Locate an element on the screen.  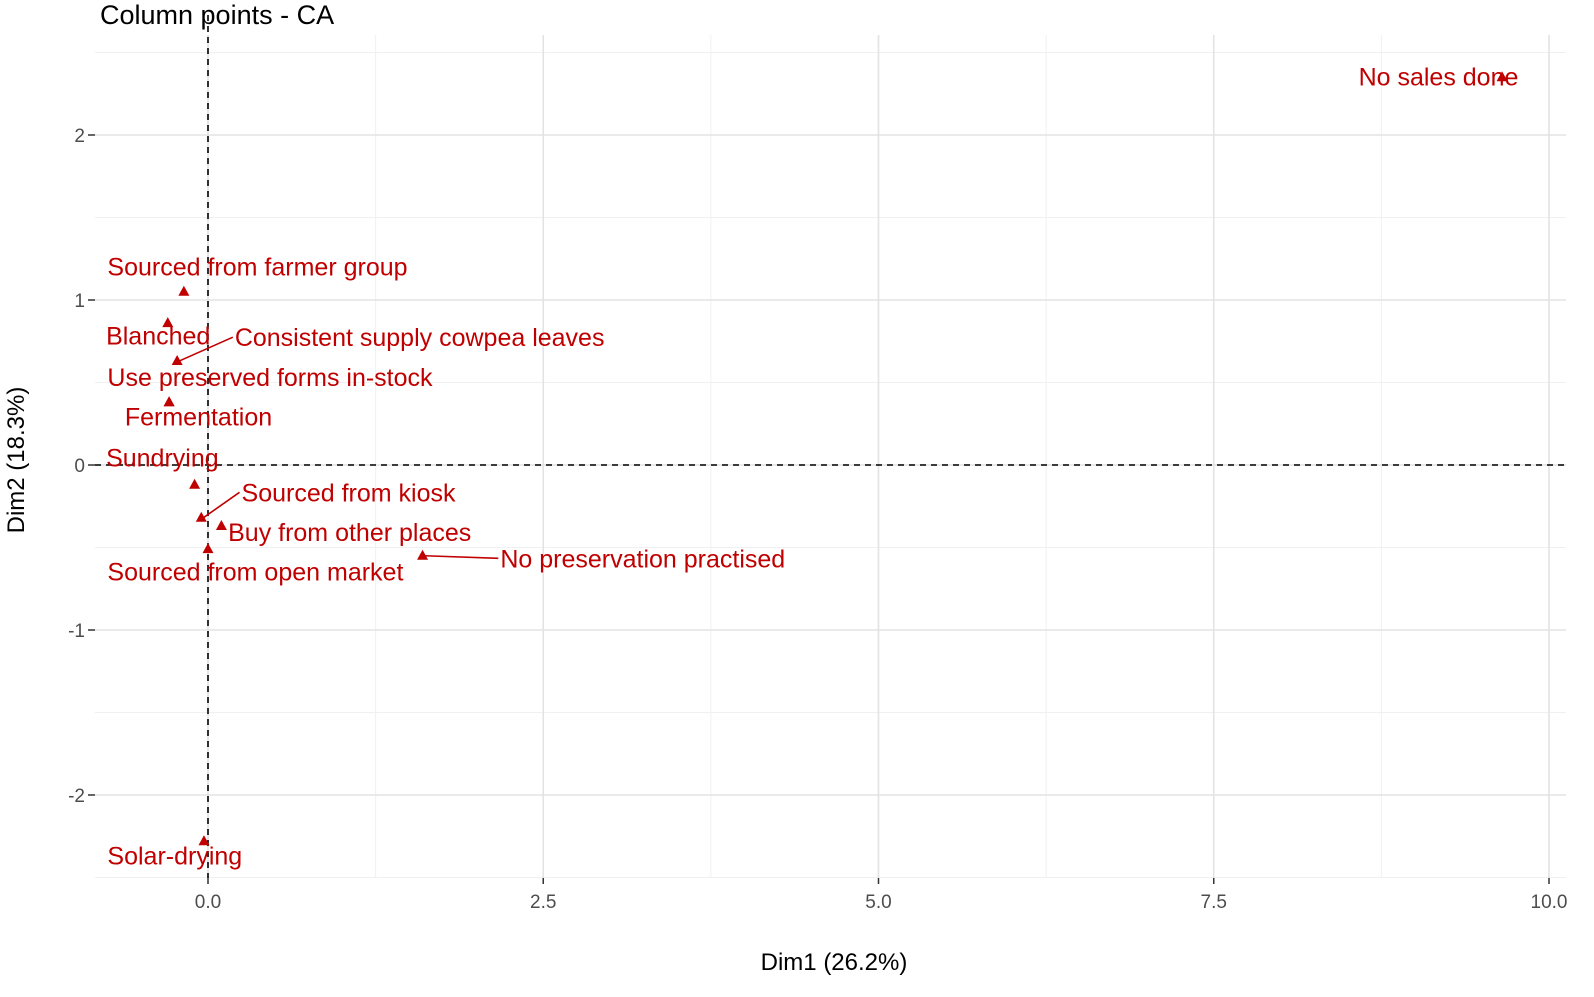
y-tick-label: -1 is located at coordinates (76, 631).